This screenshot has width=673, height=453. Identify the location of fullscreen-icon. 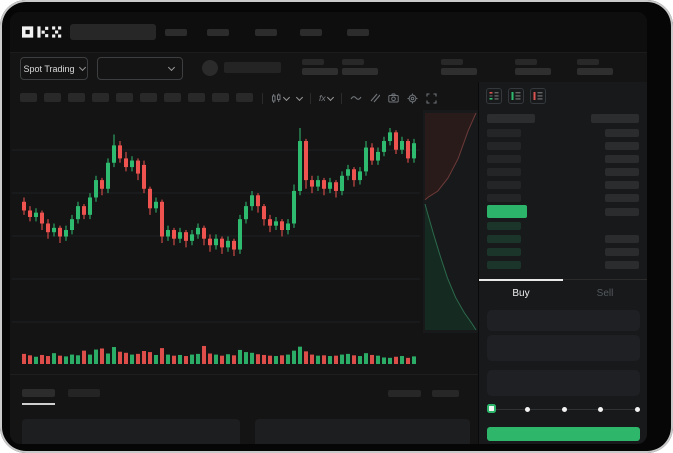
(431, 98).